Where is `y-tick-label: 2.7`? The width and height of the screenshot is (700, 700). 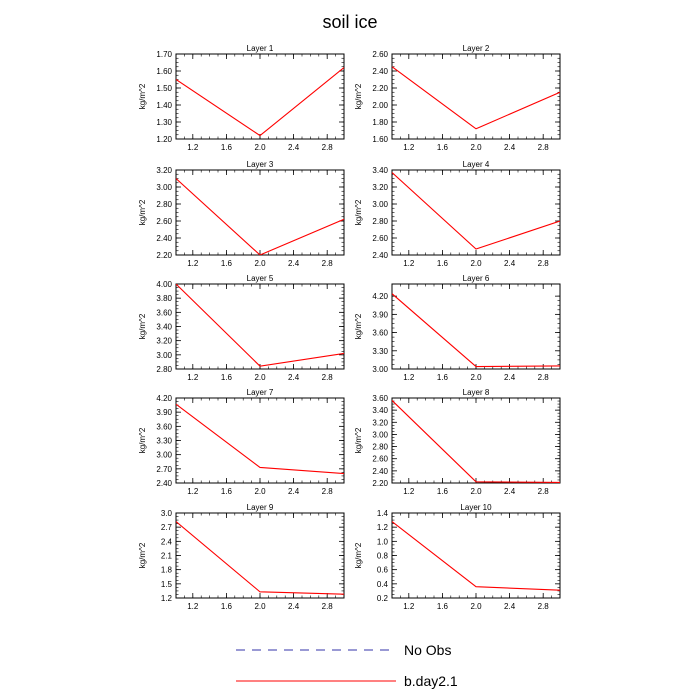 y-tick-label: 2.7 is located at coordinates (167, 527).